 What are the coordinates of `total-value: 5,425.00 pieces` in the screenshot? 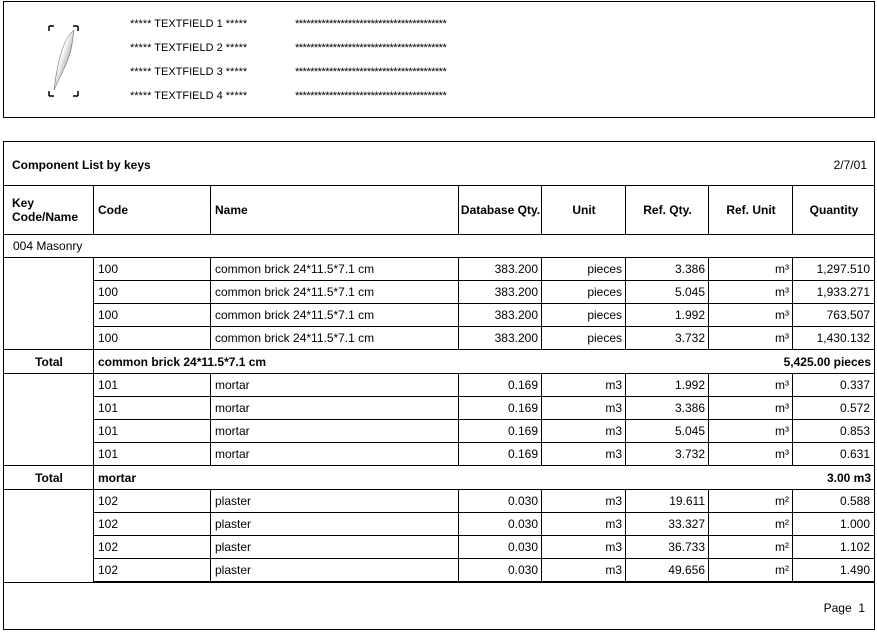 It's located at (750, 362).